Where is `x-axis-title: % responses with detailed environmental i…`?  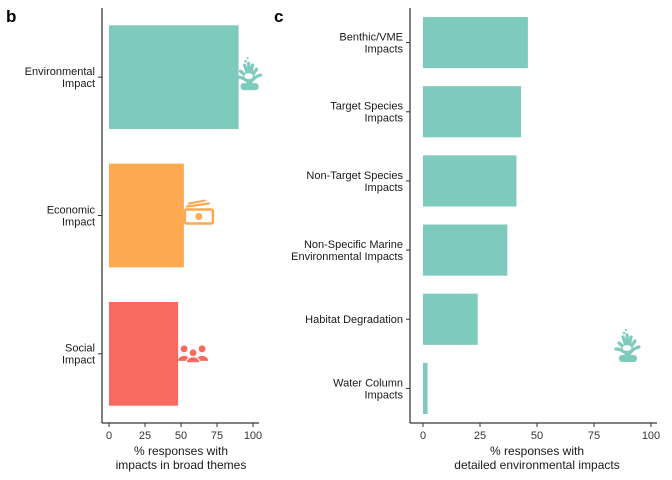 x-axis-title: % responses with detailed environmental i… is located at coordinates (536, 458).